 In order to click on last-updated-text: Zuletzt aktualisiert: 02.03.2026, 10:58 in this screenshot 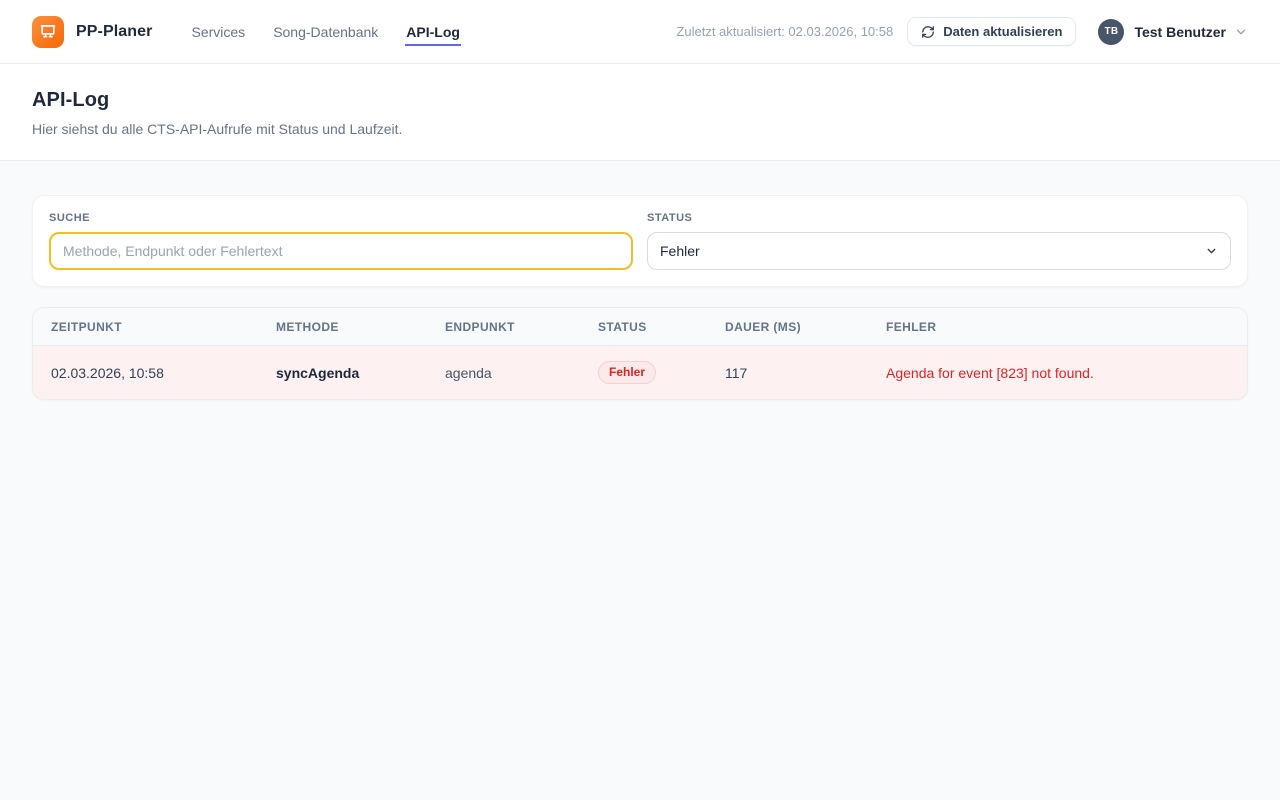, I will do `click(785, 31)`.